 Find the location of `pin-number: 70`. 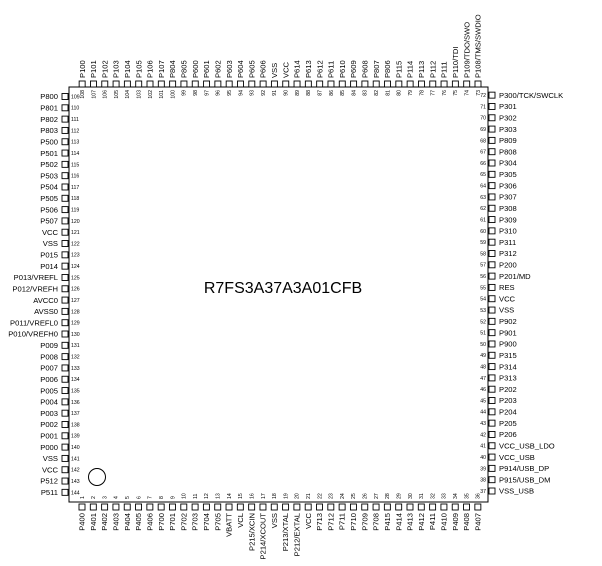

pin-number: 70 is located at coordinates (483, 119).